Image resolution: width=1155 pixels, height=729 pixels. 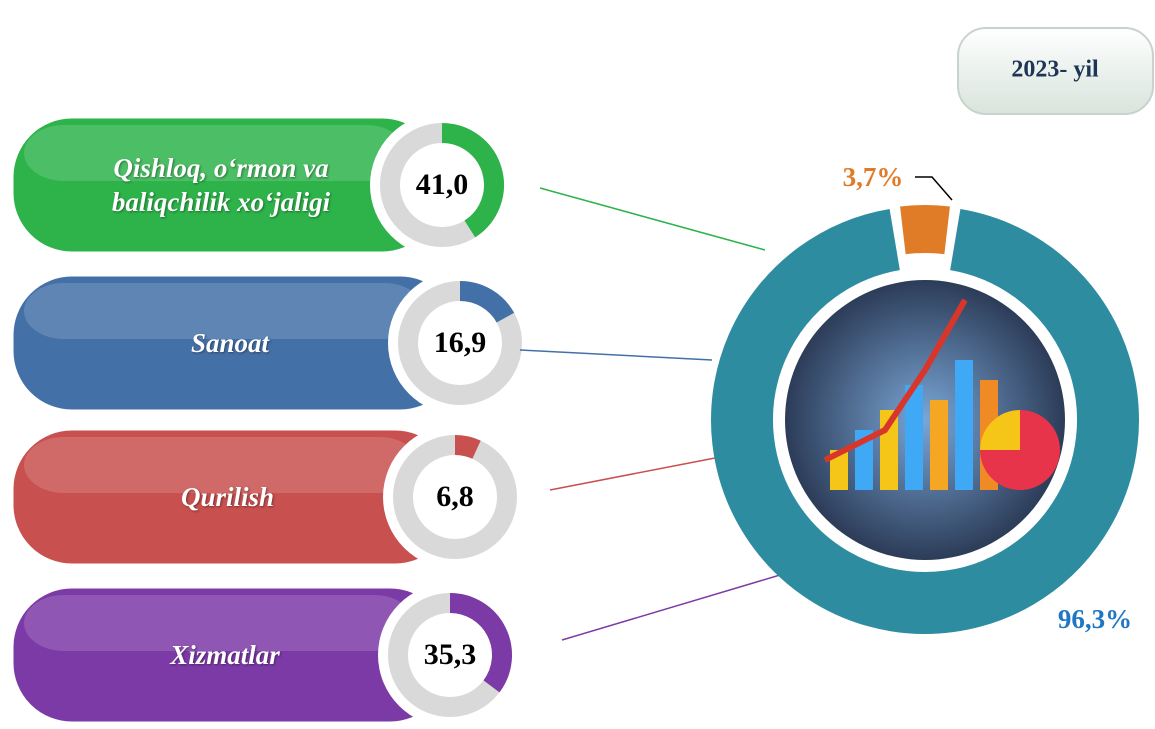 What do you see at coordinates (1095, 619) in the screenshot?
I see `percent-label: 96,3%` at bounding box center [1095, 619].